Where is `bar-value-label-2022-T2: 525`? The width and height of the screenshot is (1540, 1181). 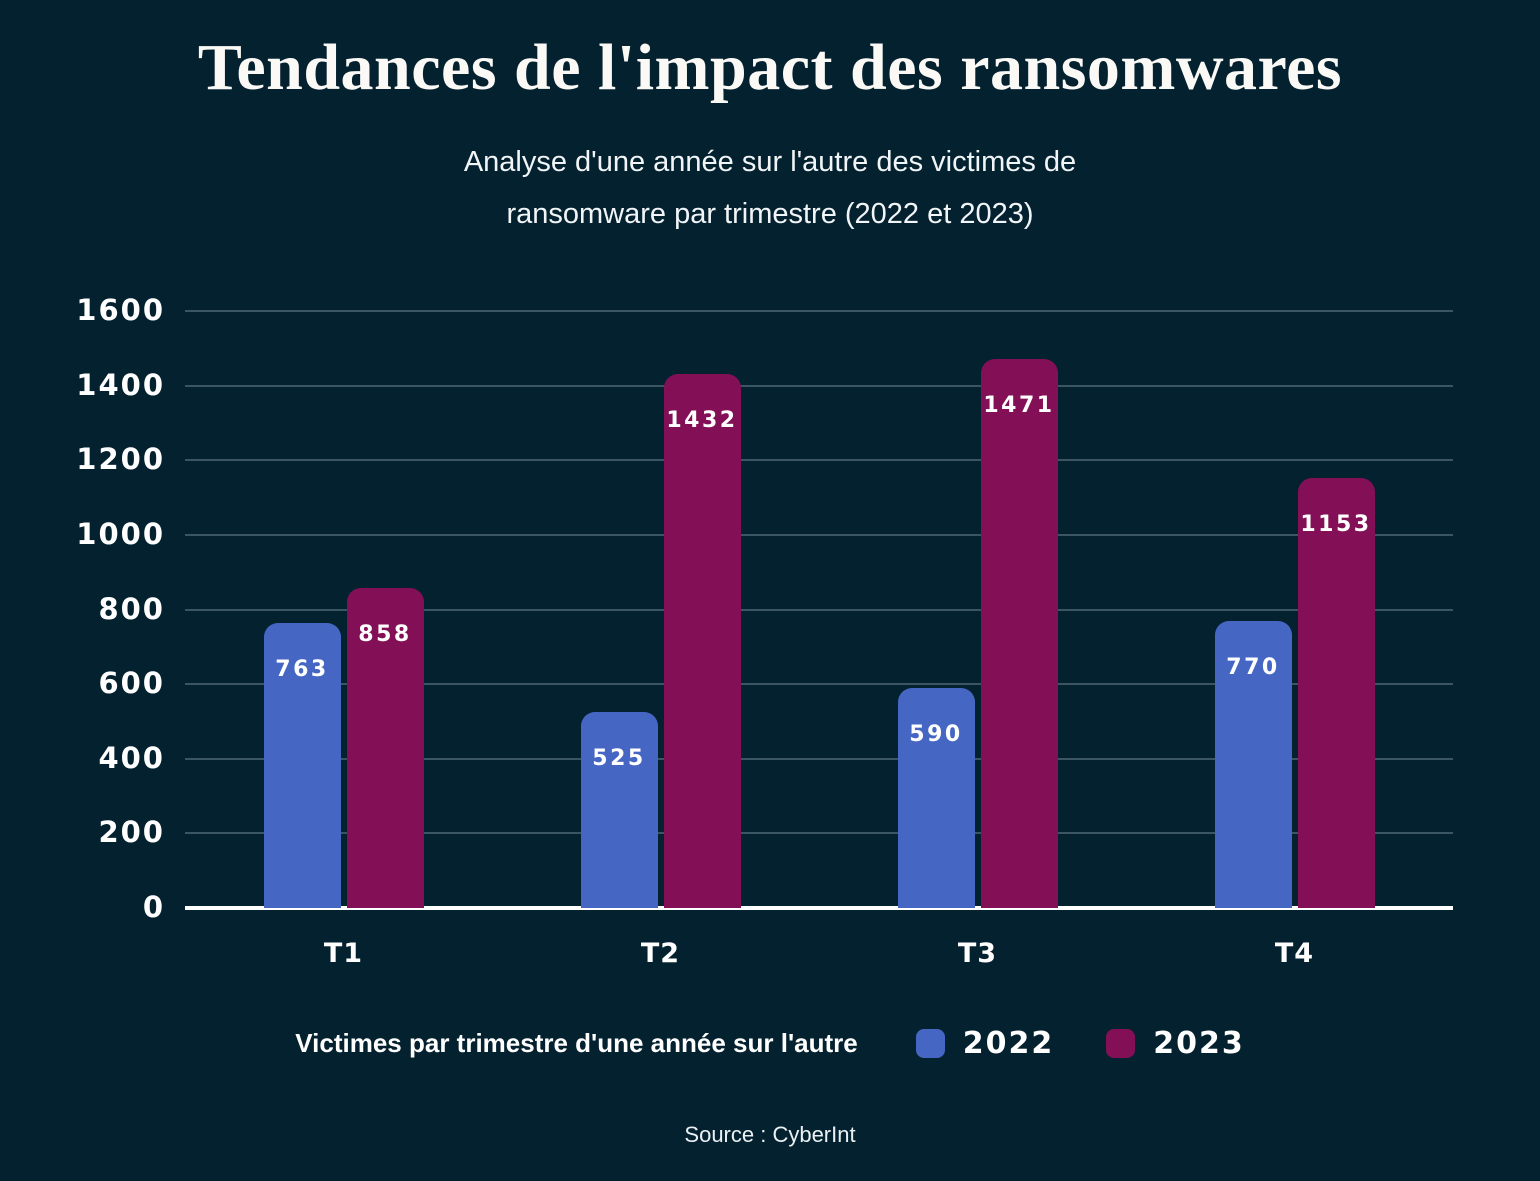 bar-value-label-2022-T2: 525 is located at coordinates (619, 759).